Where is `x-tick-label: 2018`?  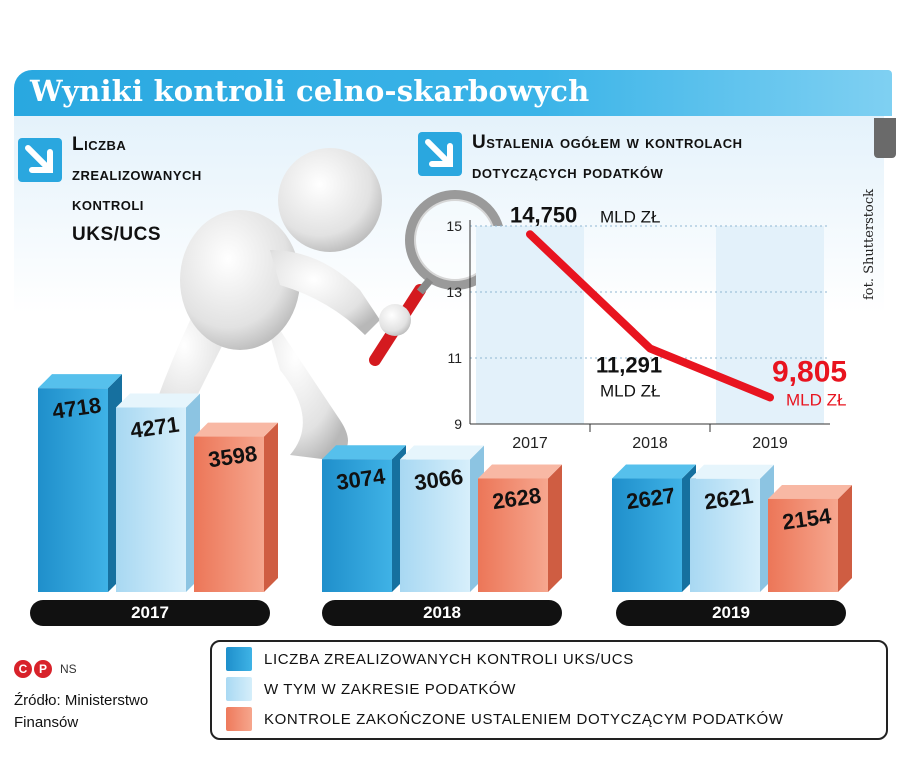 x-tick-label: 2018 is located at coordinates (650, 443).